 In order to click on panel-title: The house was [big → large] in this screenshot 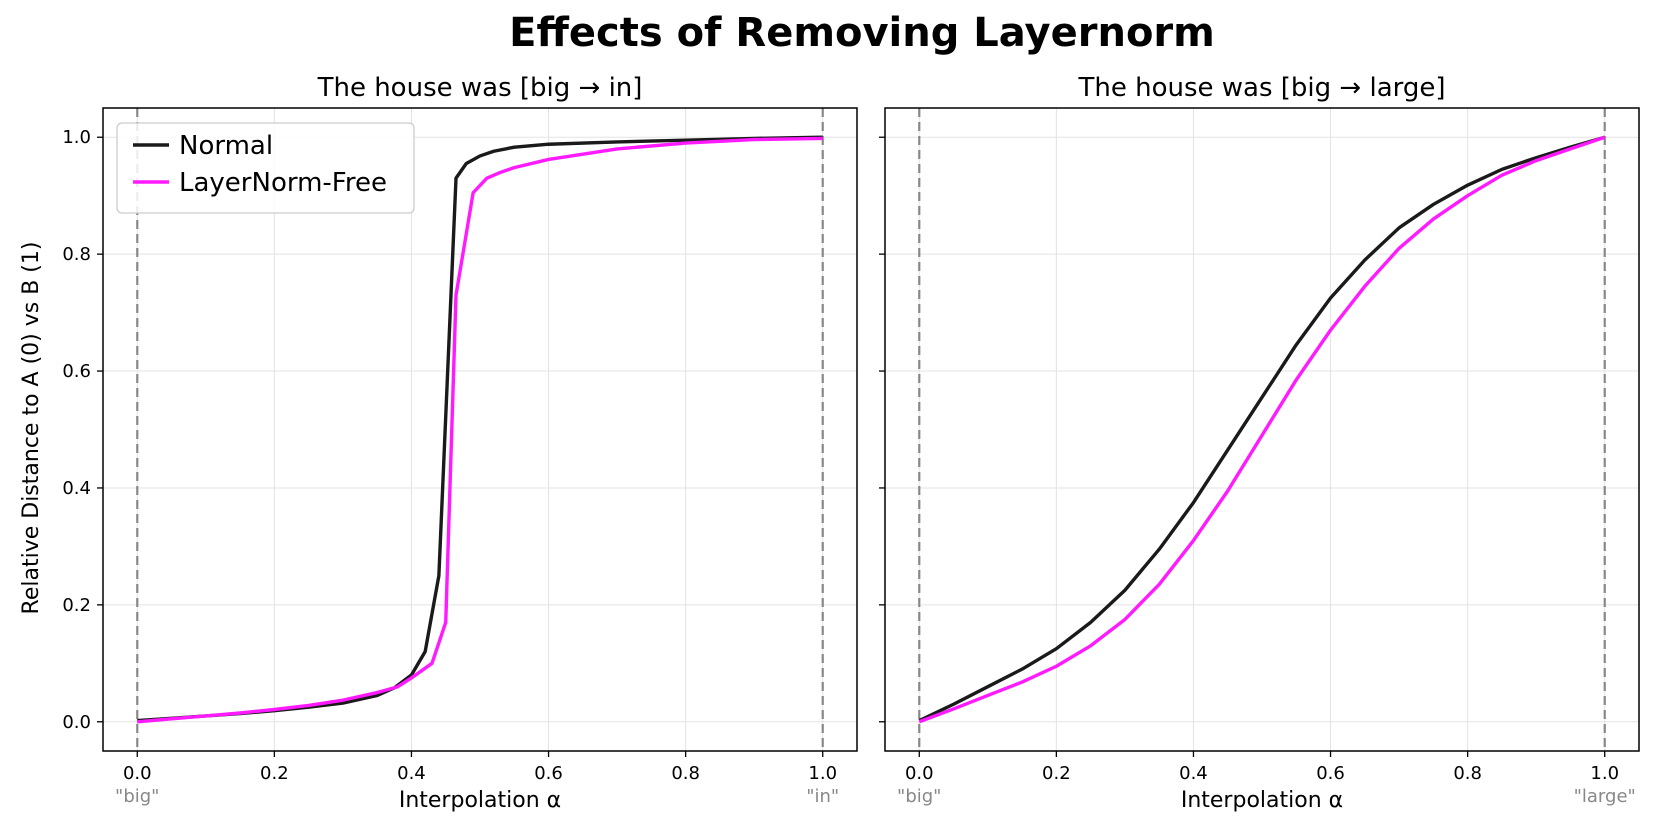, I will do `click(1261, 88)`.